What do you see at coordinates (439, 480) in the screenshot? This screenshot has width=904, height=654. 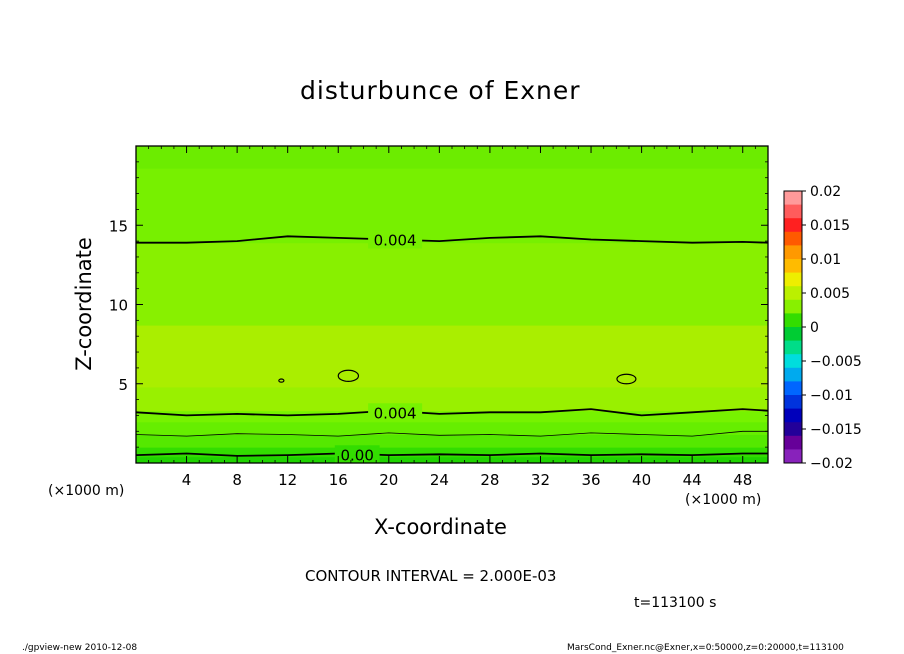 I see `x-tick-label-5: 24` at bounding box center [439, 480].